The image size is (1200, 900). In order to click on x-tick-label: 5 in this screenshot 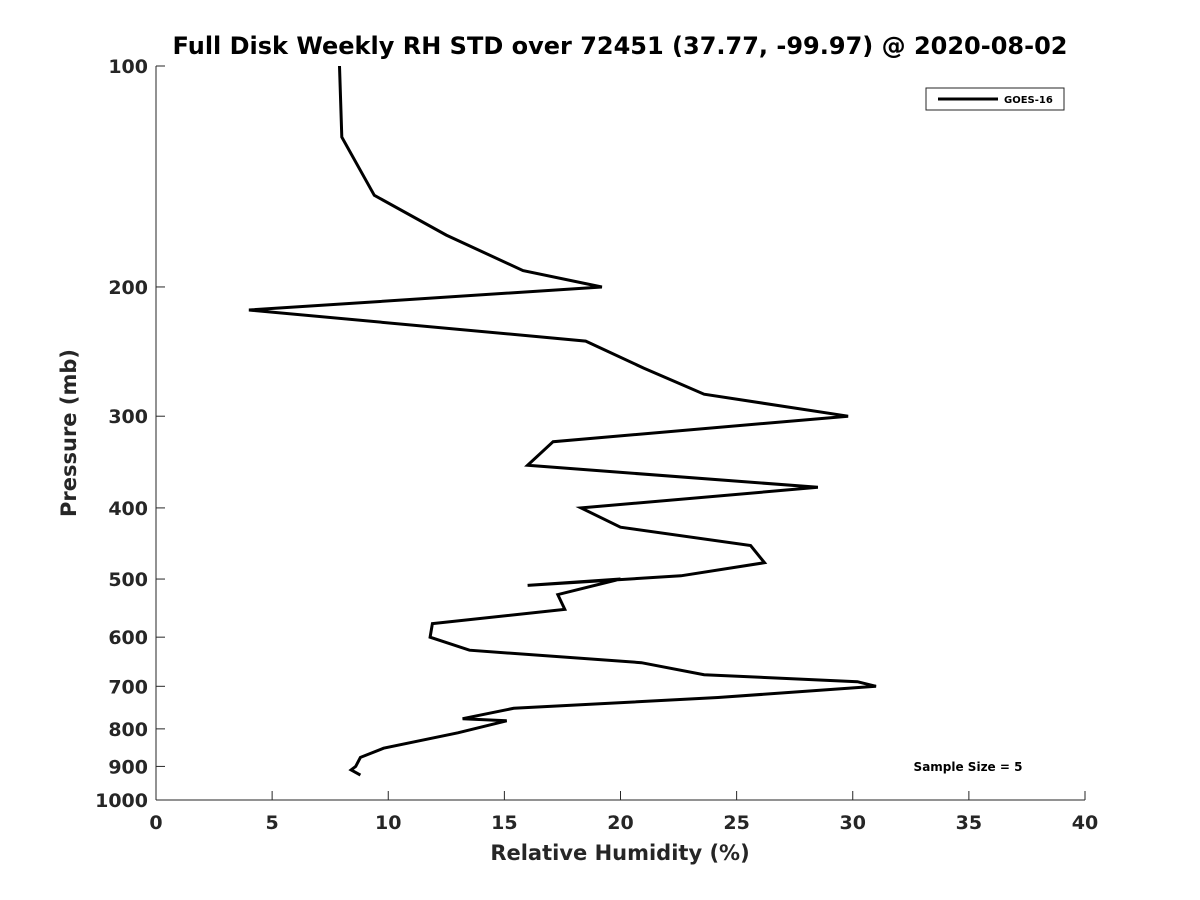, I will do `click(272, 823)`.